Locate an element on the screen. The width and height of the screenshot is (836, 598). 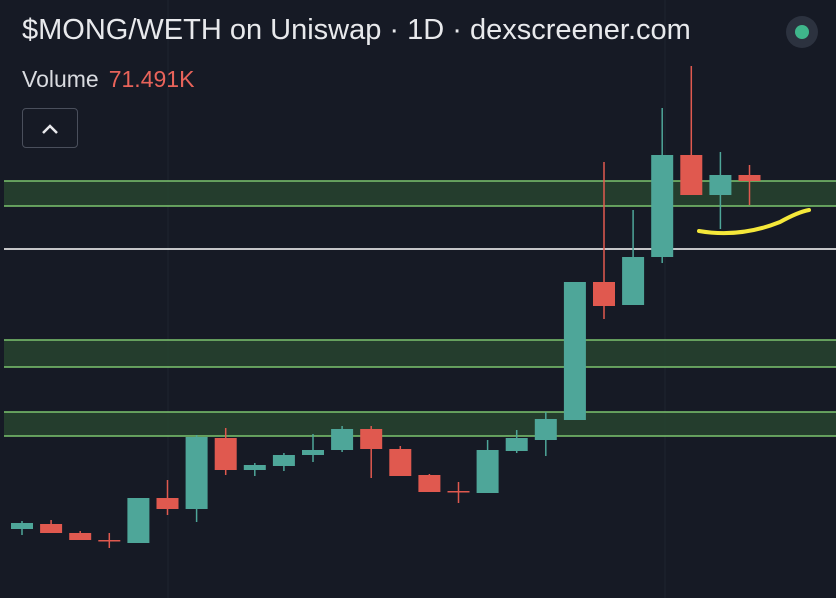
volume: Volume 71.491K is located at coordinates (108, 79).